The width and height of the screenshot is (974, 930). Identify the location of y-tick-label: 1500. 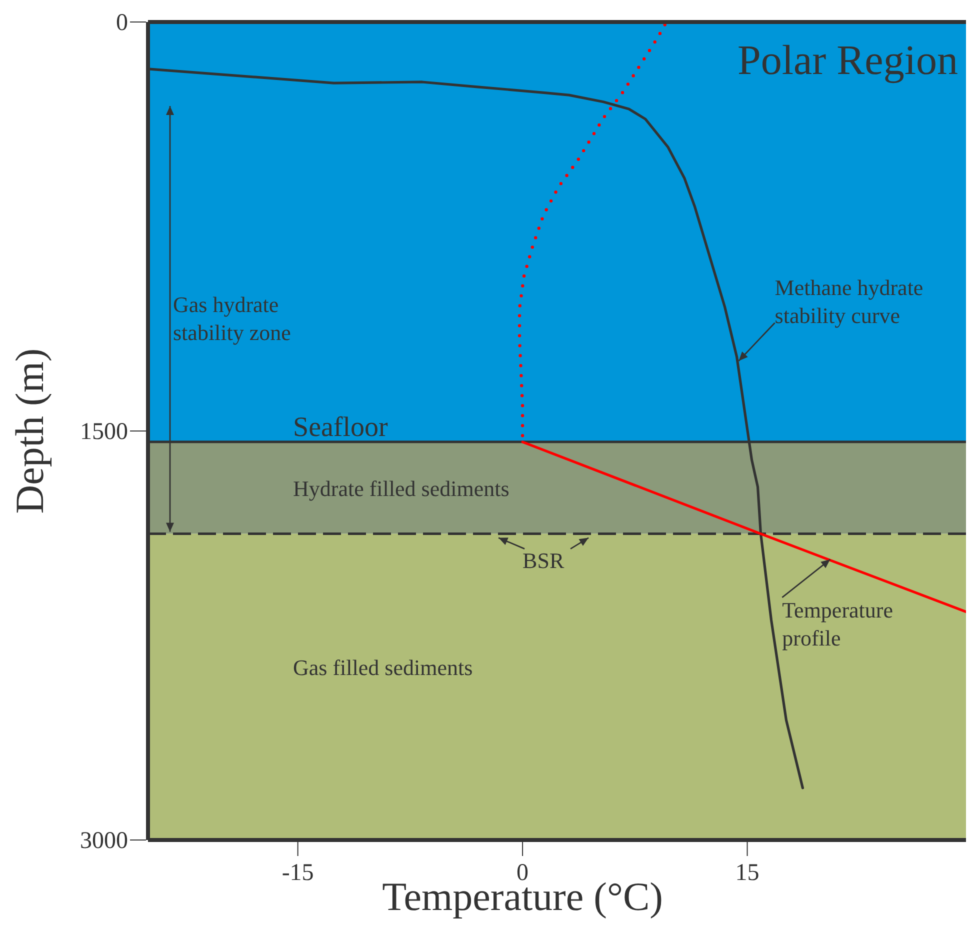
(104, 432).